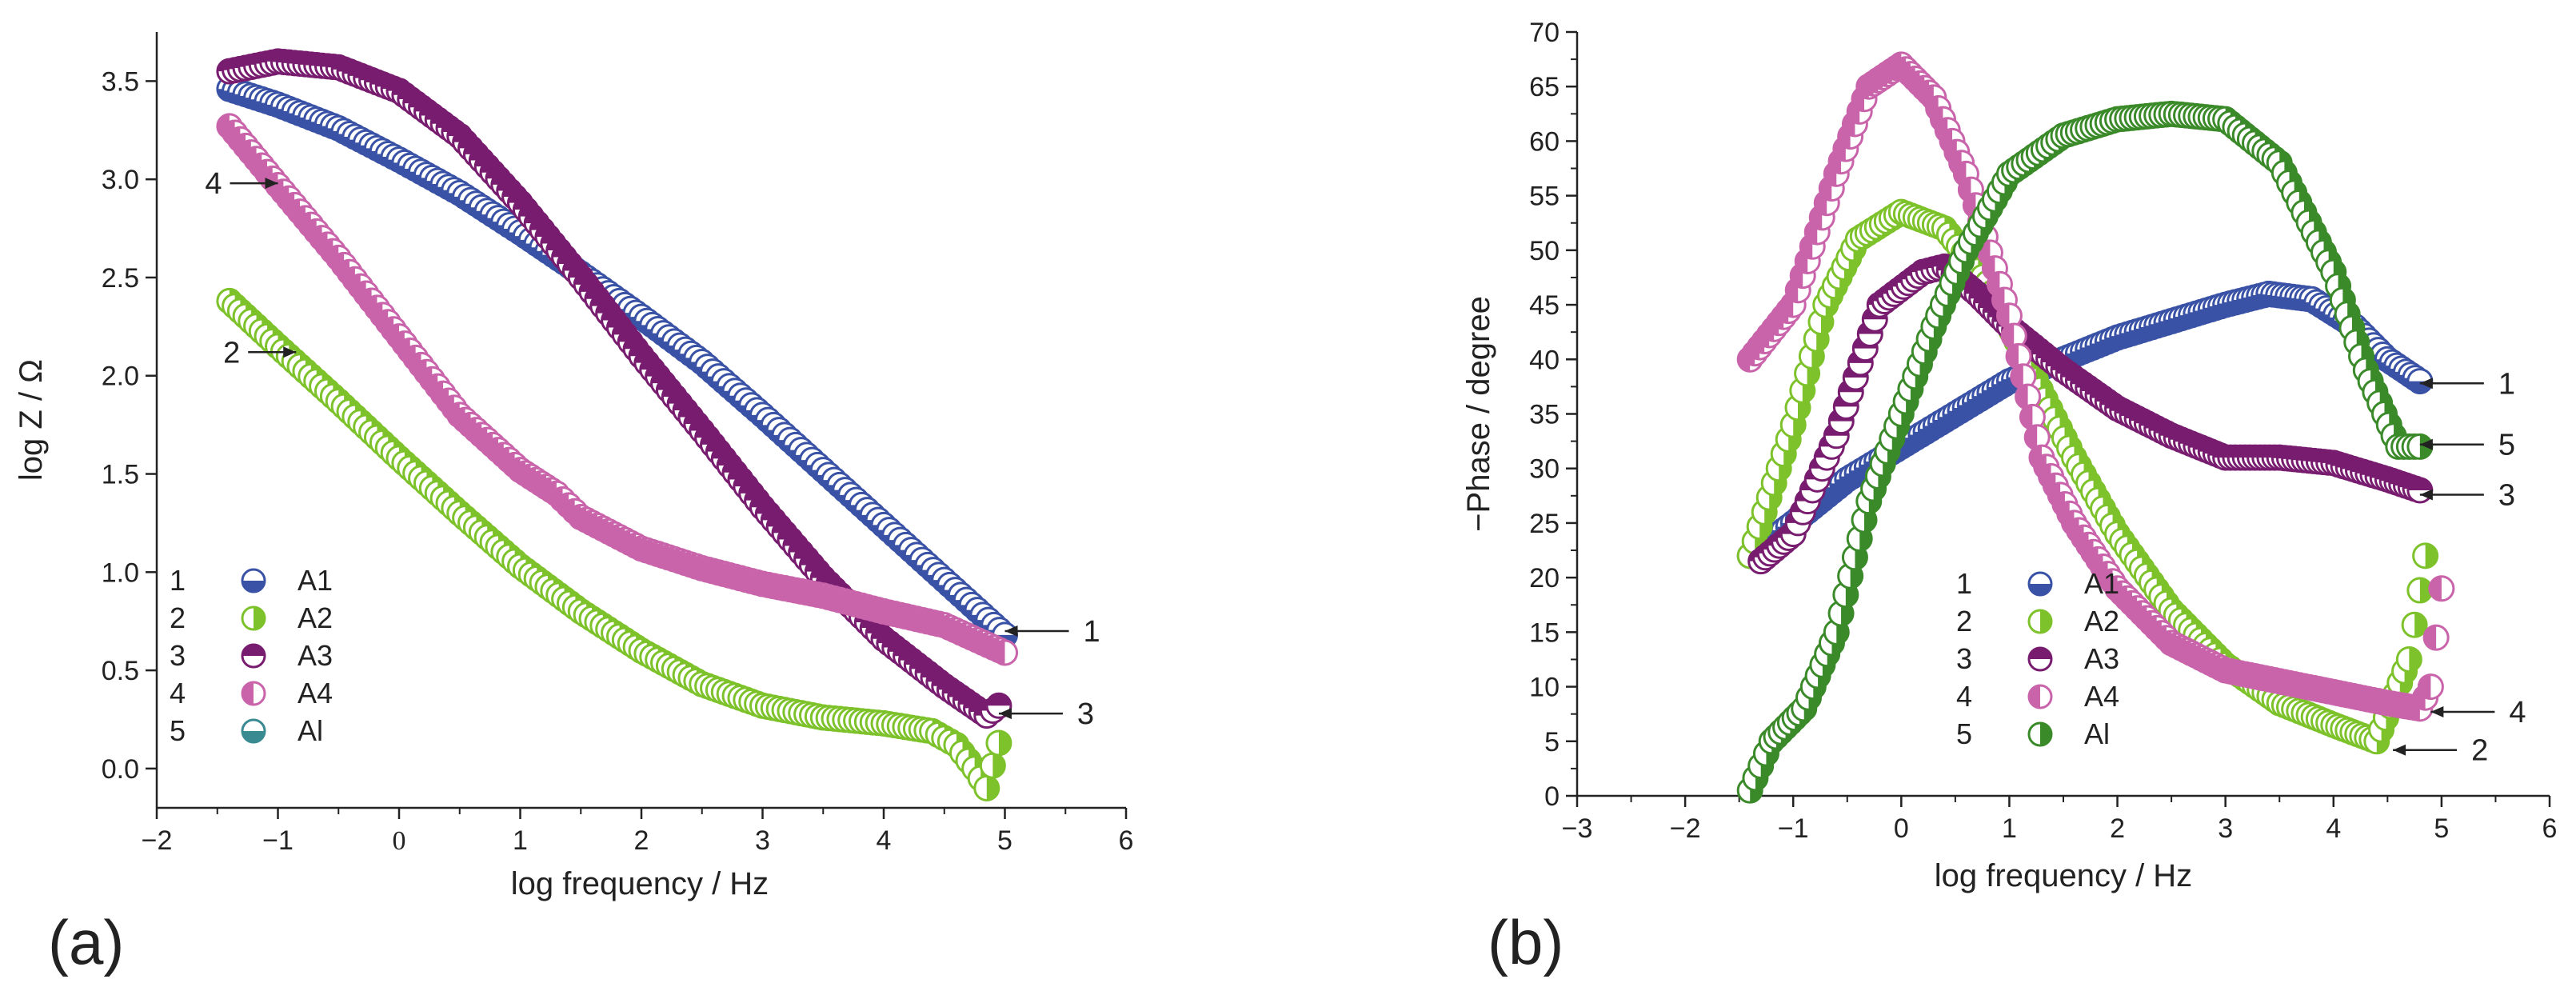 The width and height of the screenshot is (2576, 991). I want to click on y-tick-label: 5, so click(1552, 742).